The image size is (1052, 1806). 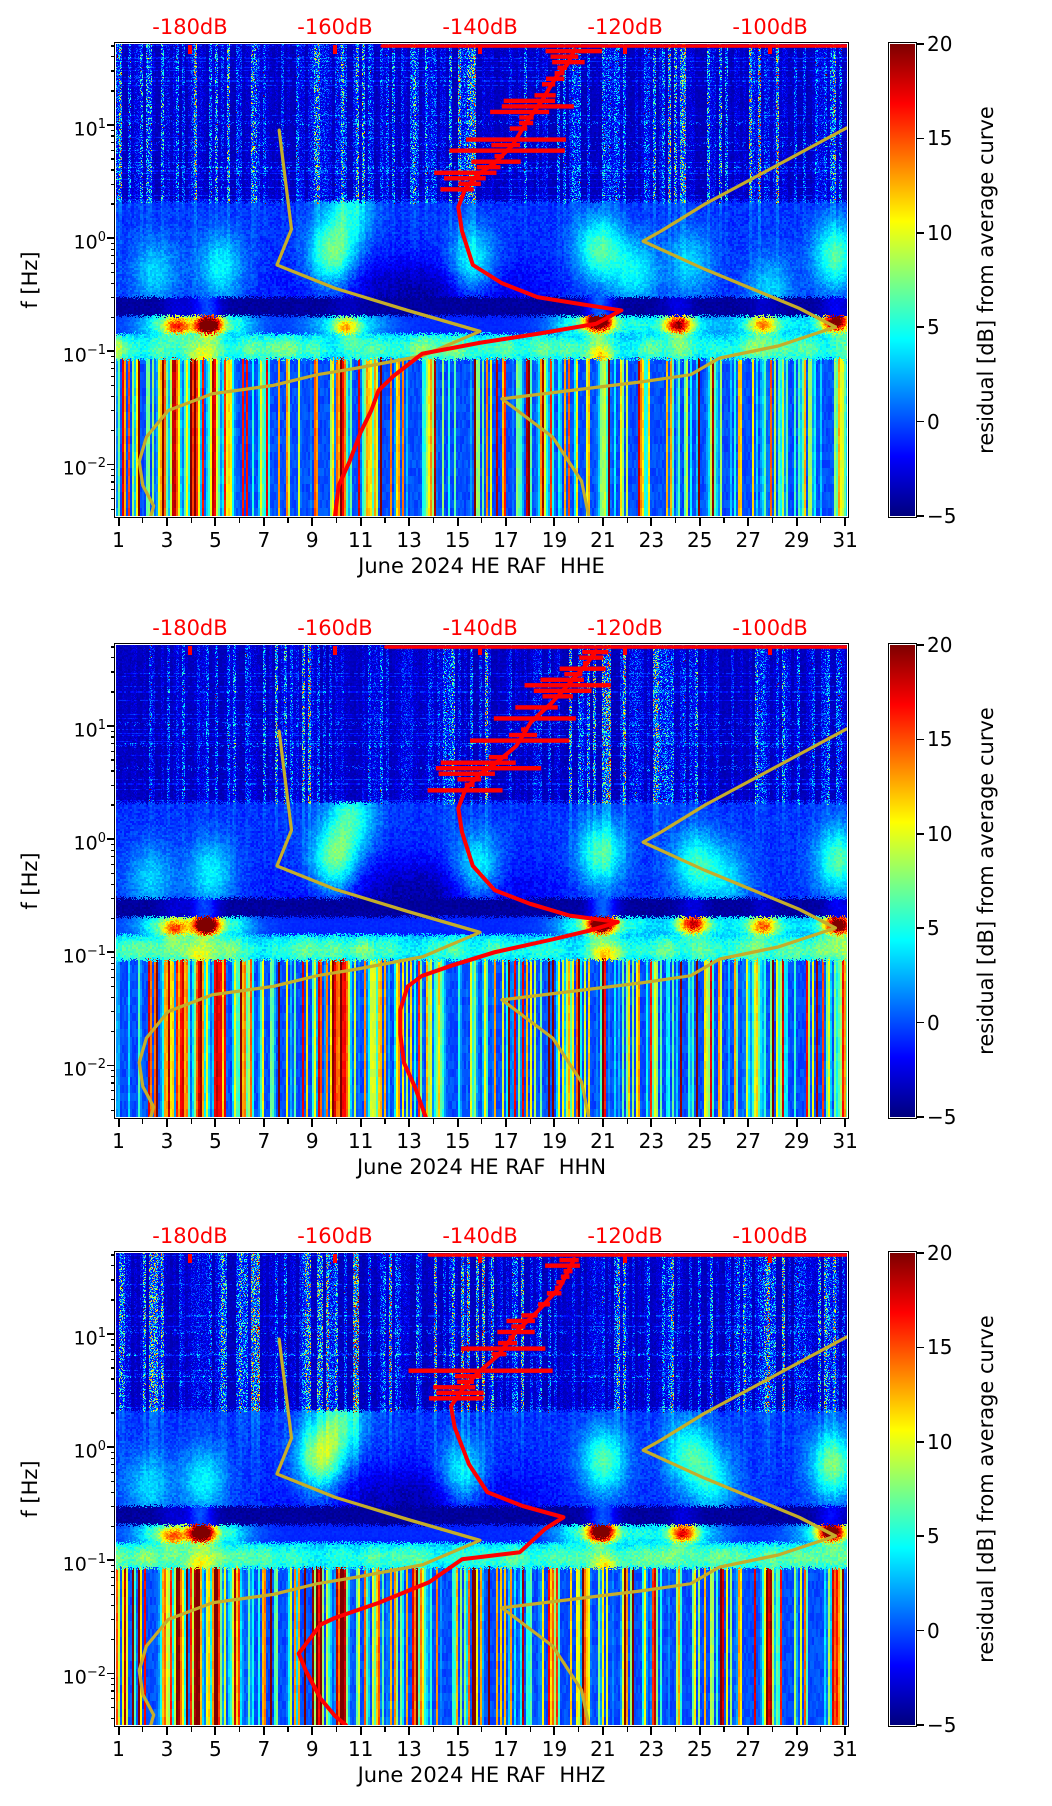 I want to click on colorbar-tick-label: 10, so click(x=940, y=232).